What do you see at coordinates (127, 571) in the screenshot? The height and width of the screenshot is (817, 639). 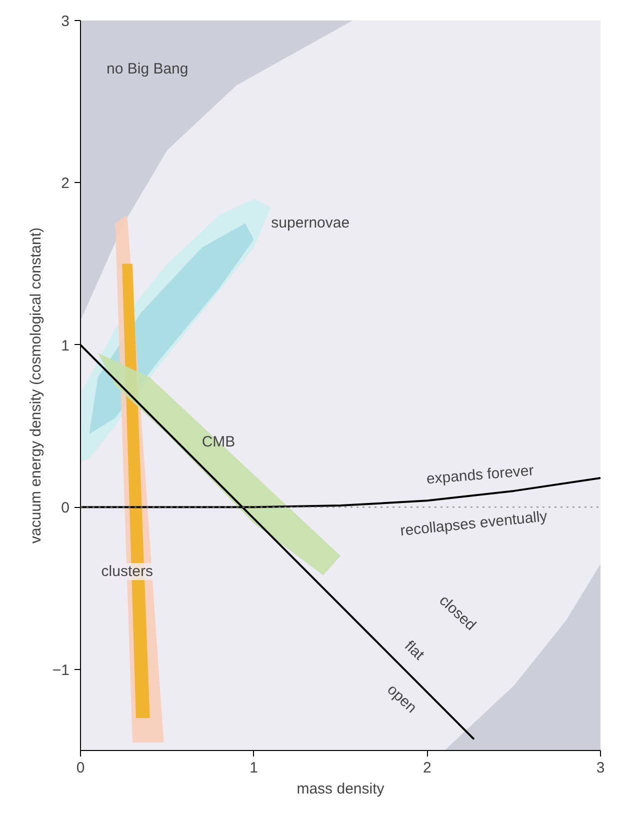 I see `annotation: clusters` at bounding box center [127, 571].